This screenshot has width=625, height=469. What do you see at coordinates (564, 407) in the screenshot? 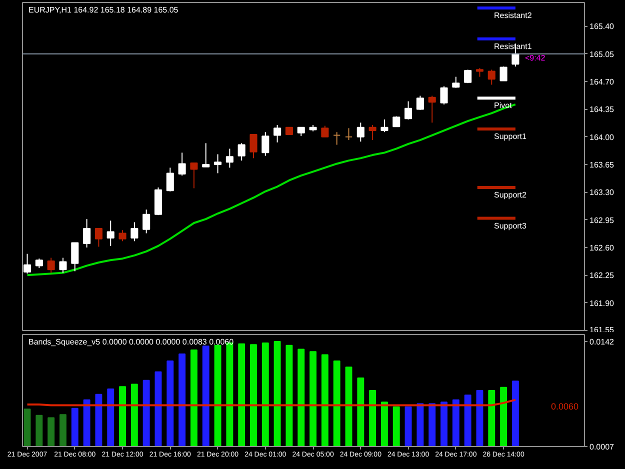
I see `text: 0.0060` at bounding box center [564, 407].